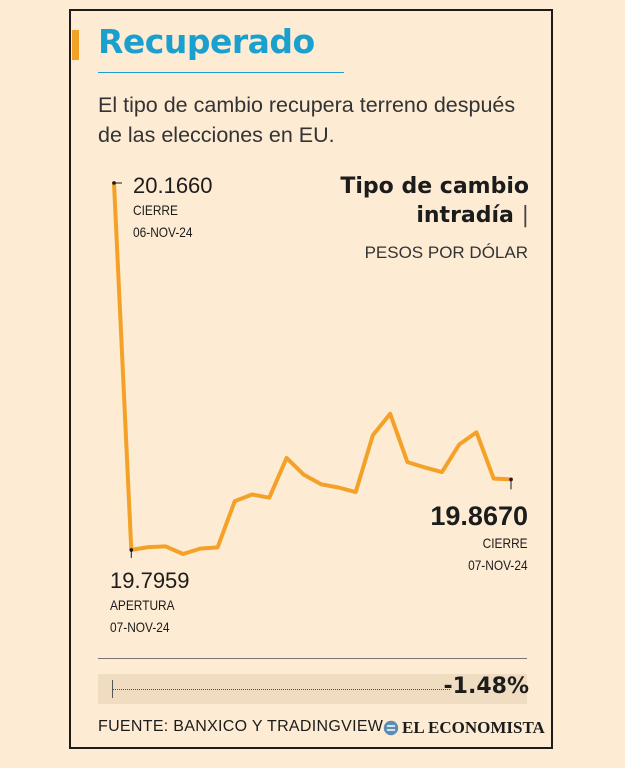 The width and height of the screenshot is (625, 768). I want to click on source-text: FUENTE: BANXICO Y TRADINGVIEW, so click(241, 726).